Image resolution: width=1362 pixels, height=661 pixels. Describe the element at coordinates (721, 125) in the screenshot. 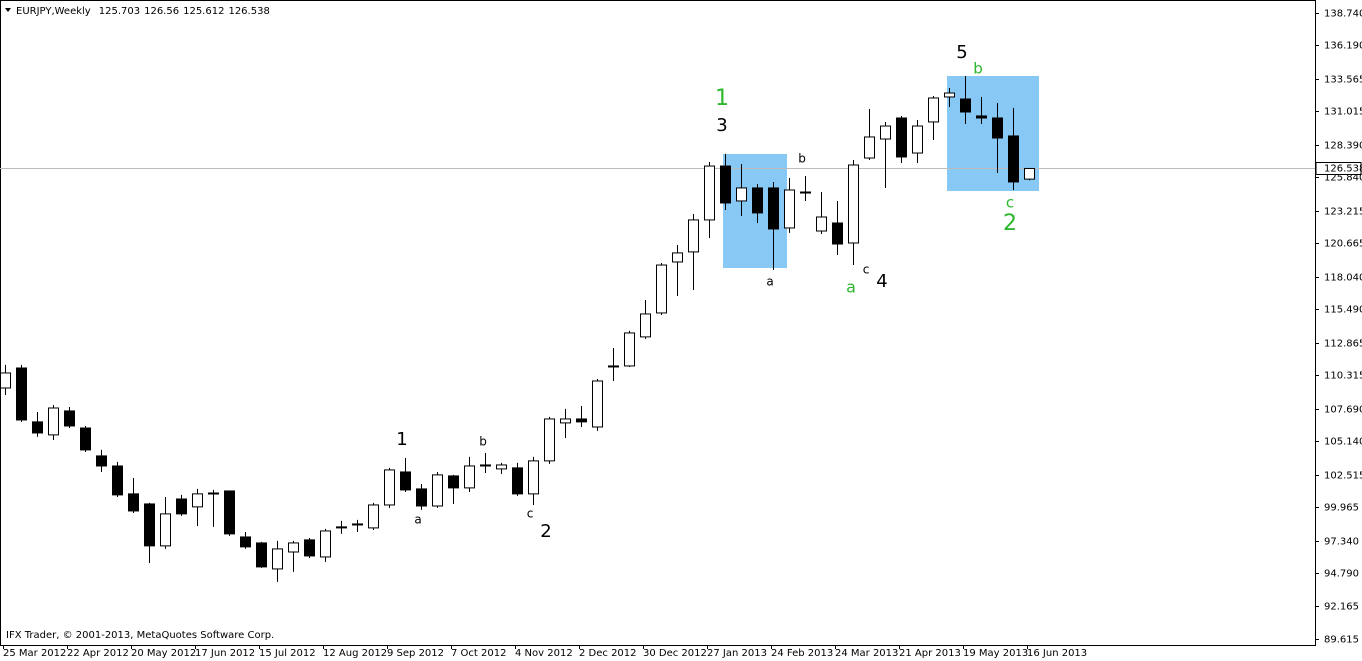

I see `wave-label: 3` at that location.